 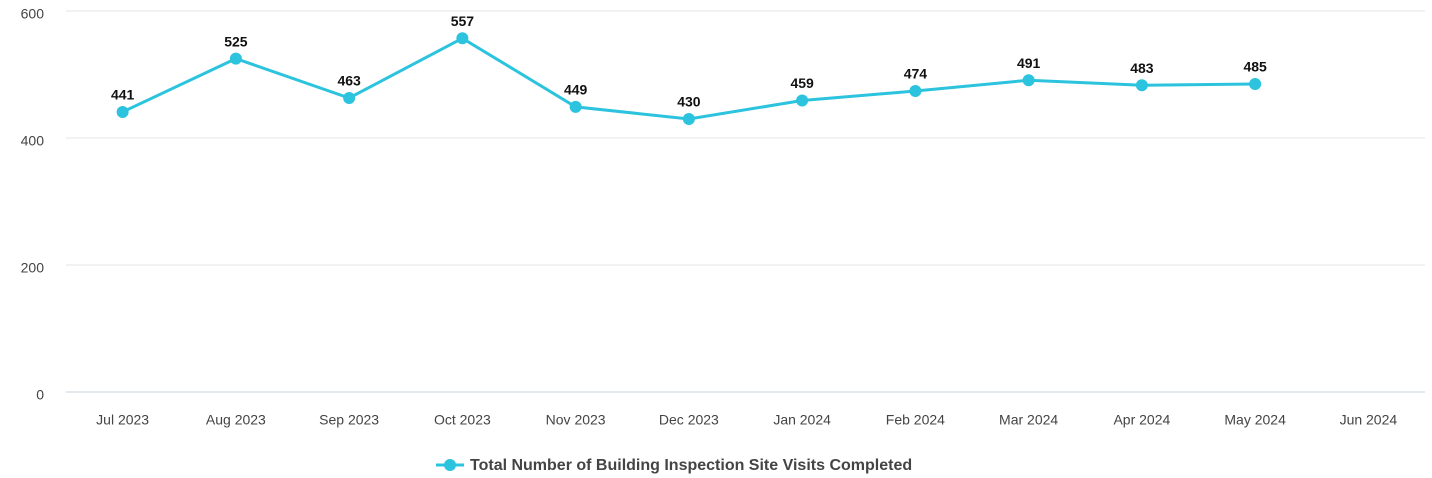 What do you see at coordinates (33, 268) in the screenshot?
I see `y-tick-label: 200` at bounding box center [33, 268].